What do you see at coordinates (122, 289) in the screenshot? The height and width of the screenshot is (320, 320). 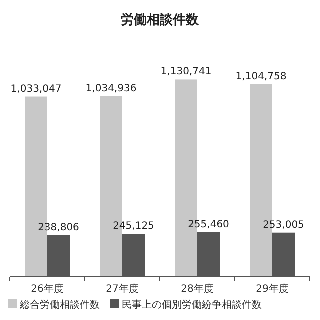 I see `x-tick-label: 27年度` at bounding box center [122, 289].